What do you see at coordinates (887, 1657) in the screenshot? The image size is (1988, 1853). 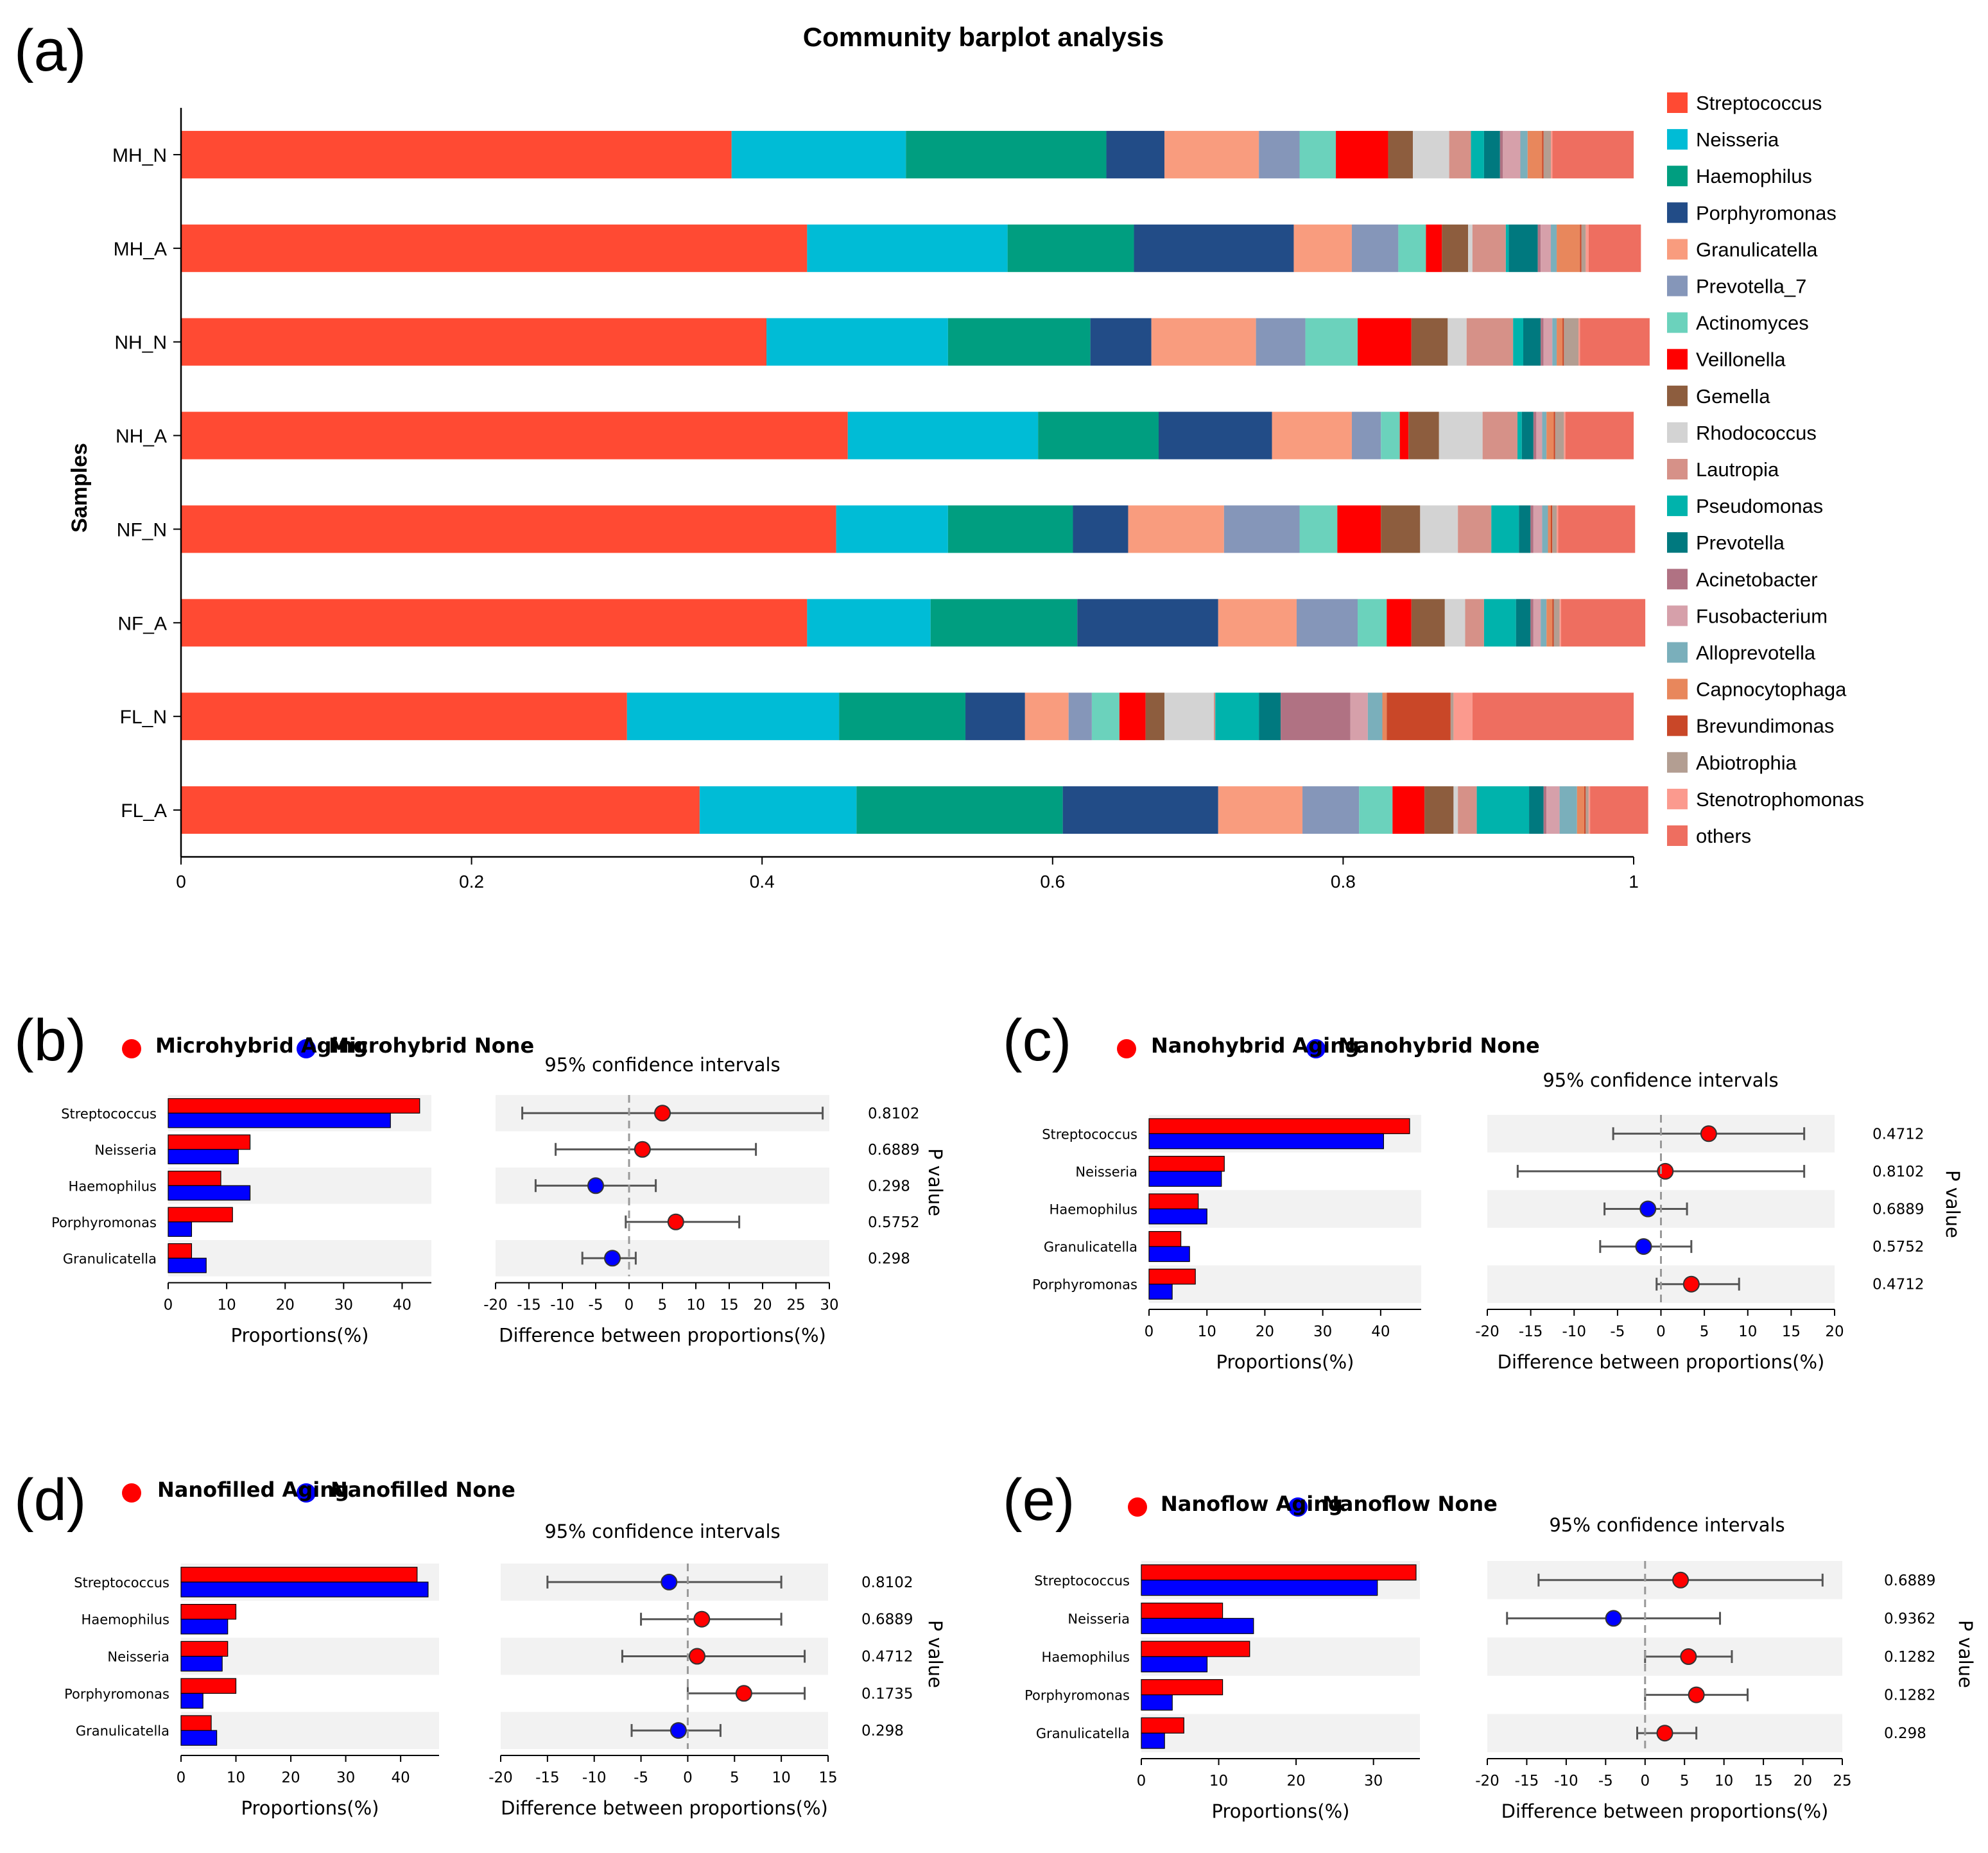 I see `p-value: 0.4712` at bounding box center [887, 1657].